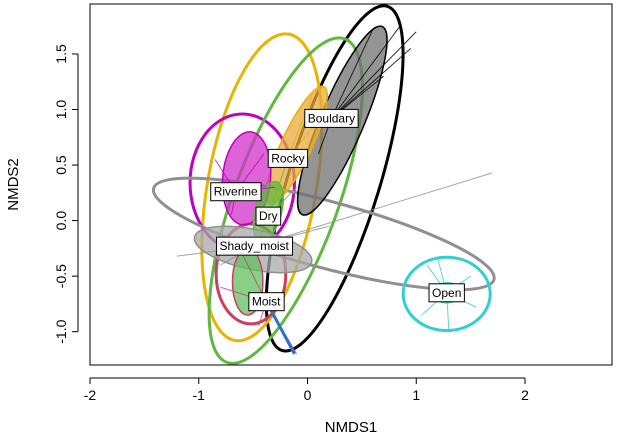 The image size is (624, 444). I want to click on label-rocky: Rocky, so click(287, 158).